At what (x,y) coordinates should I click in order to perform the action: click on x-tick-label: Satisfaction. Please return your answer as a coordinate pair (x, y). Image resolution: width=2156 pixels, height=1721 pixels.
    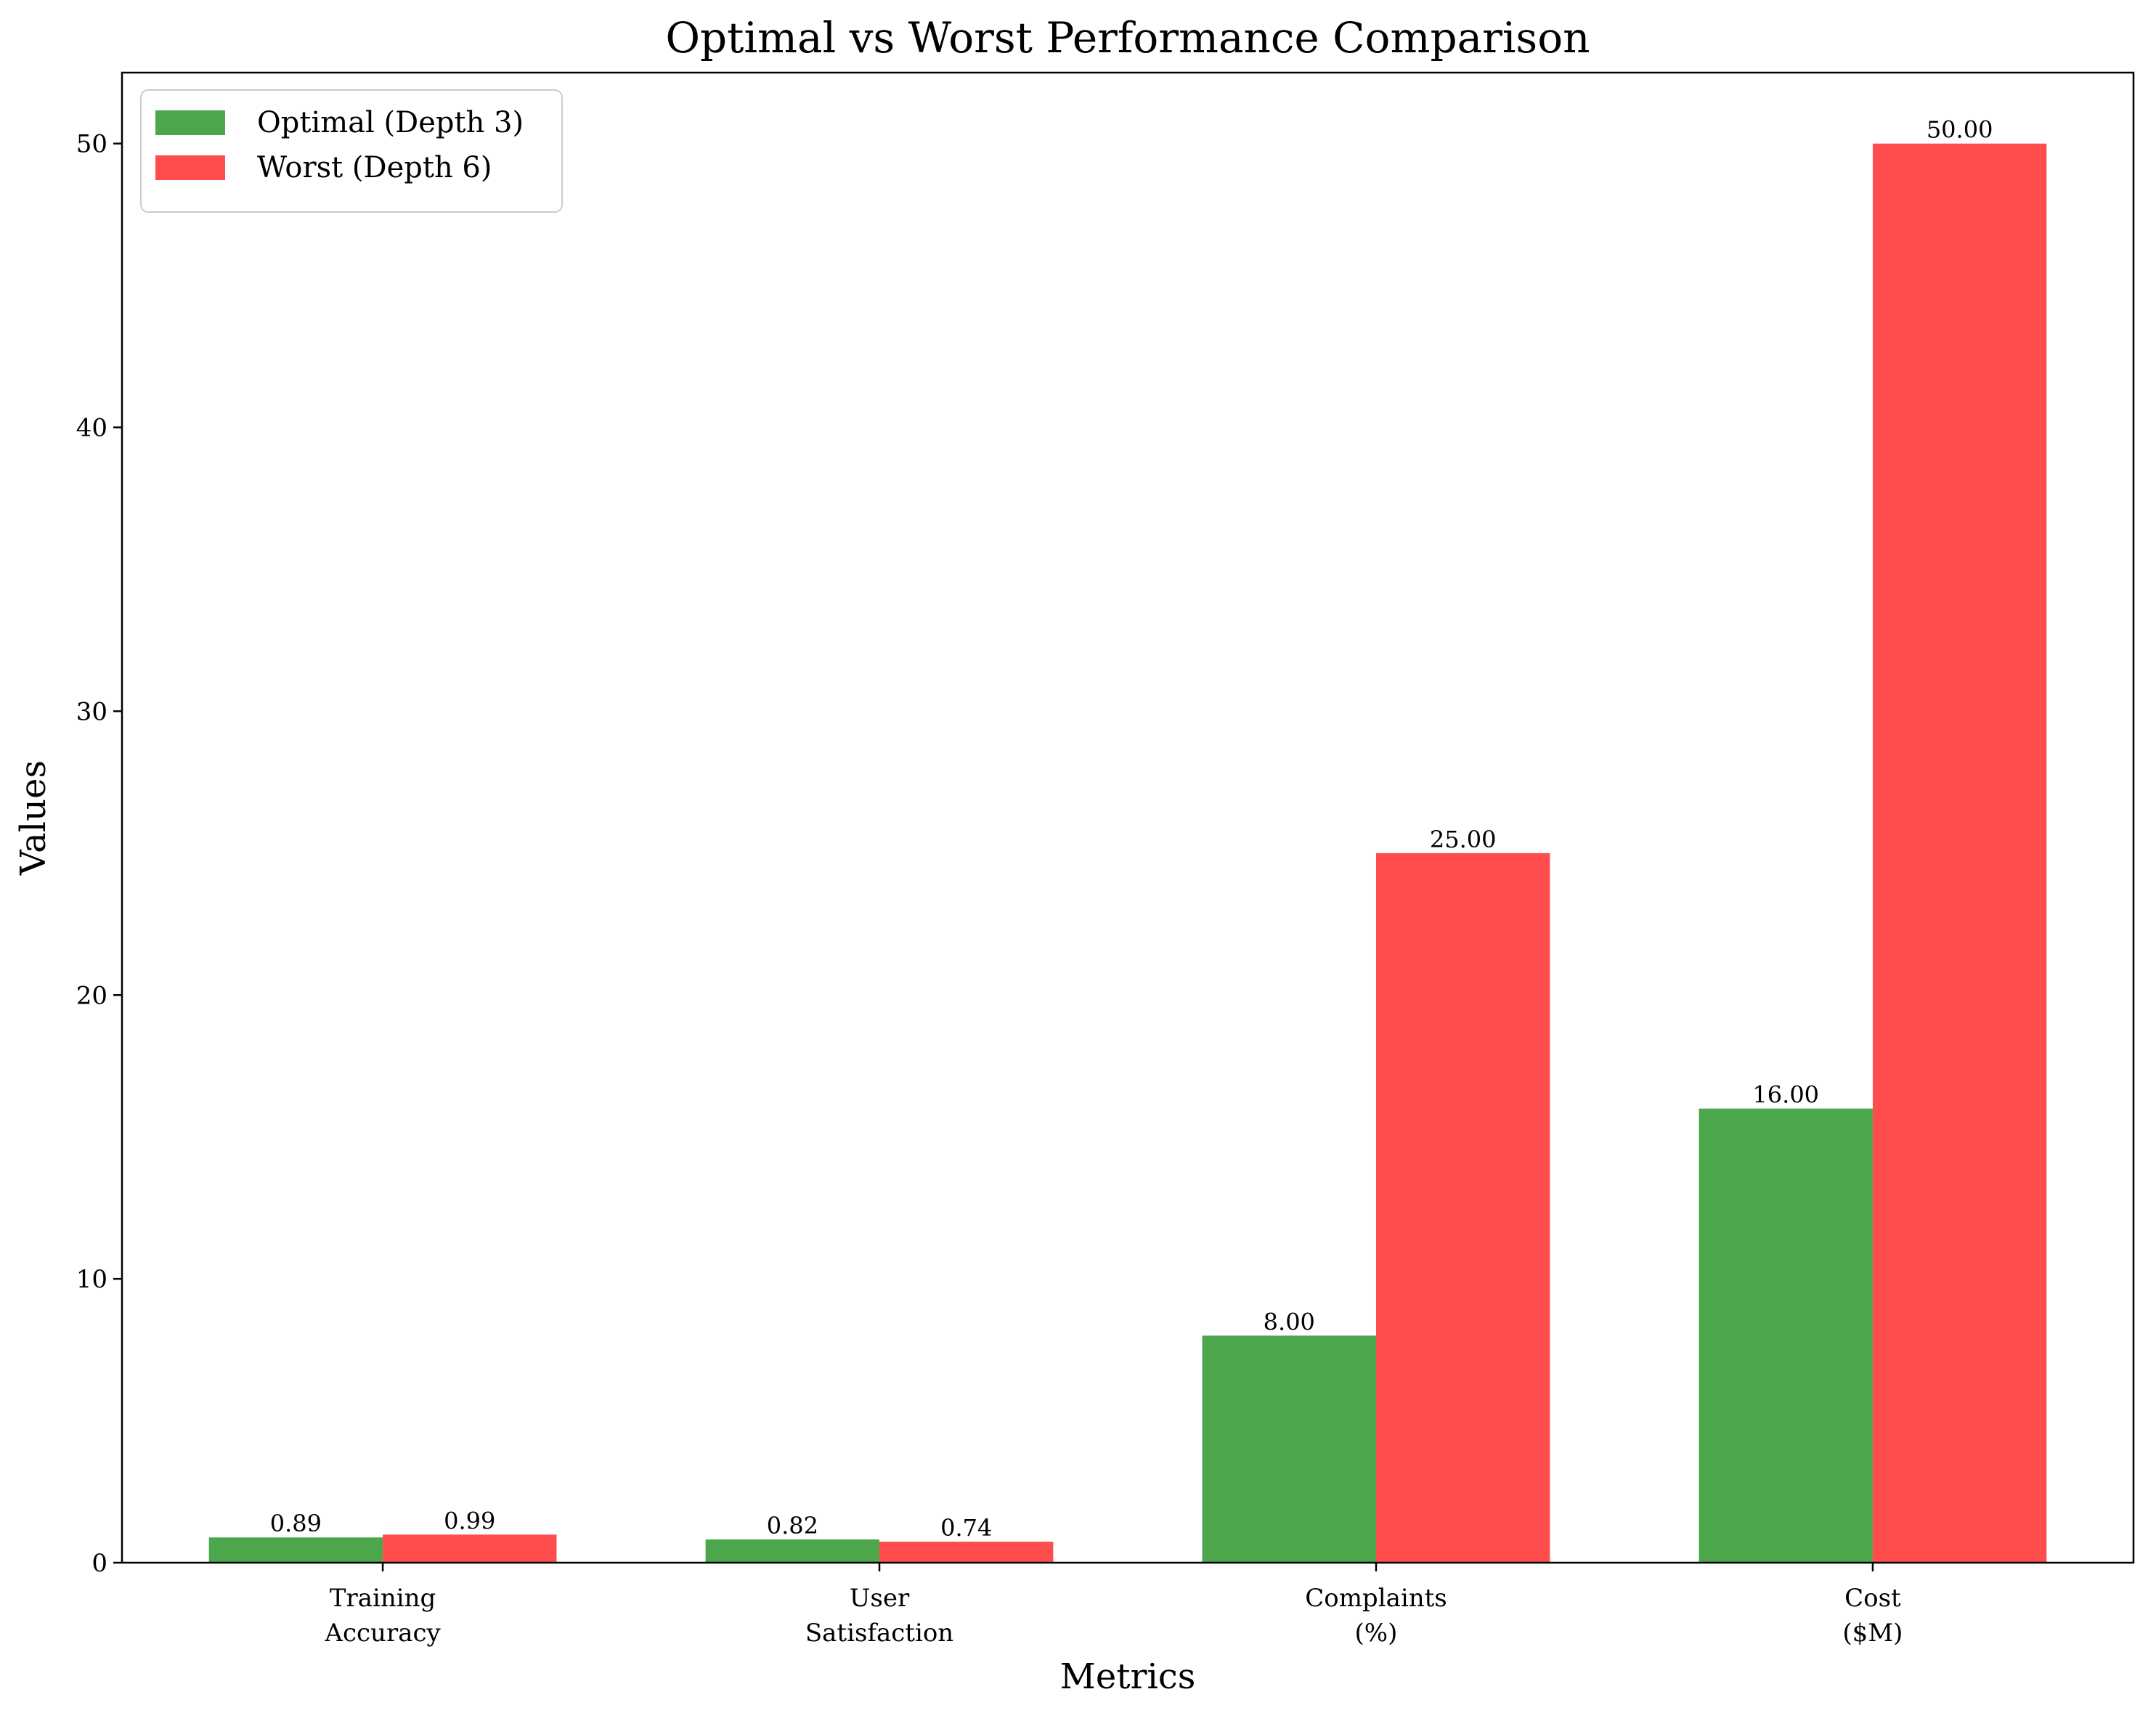
    Looking at the image, I should click on (879, 1633).